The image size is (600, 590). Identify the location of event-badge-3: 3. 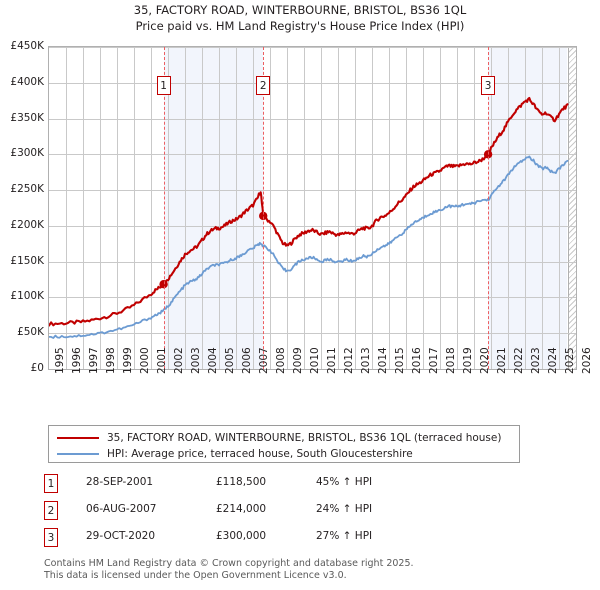
(488, 85).